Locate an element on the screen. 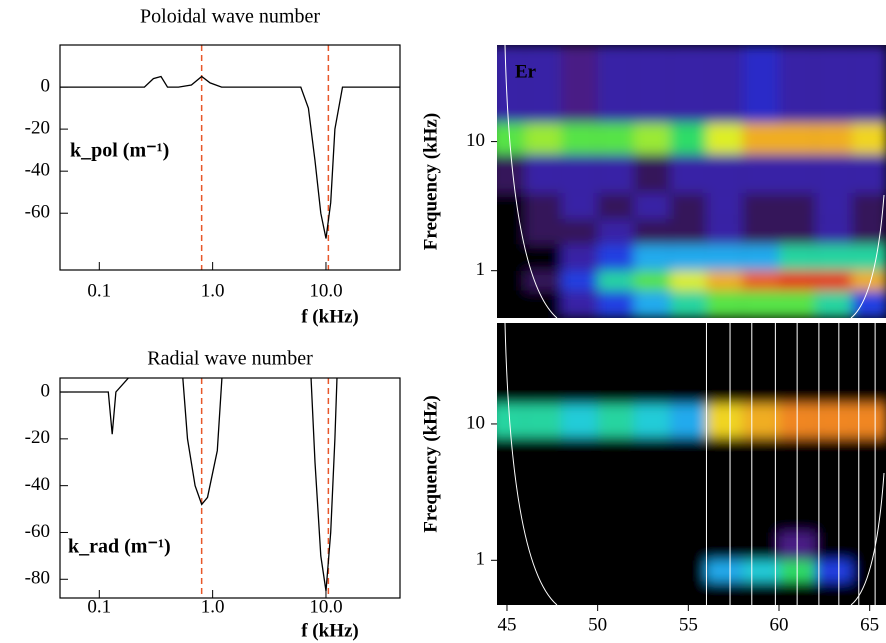  x-tick-label: 65 is located at coordinates (869, 624).